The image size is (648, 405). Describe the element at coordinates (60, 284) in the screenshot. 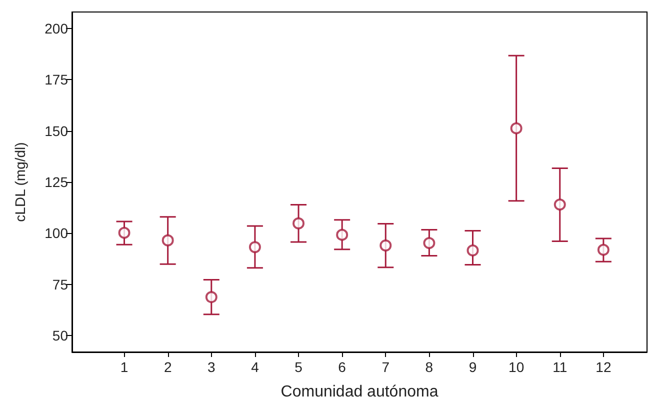

I see `y-tick-label: 75` at that location.